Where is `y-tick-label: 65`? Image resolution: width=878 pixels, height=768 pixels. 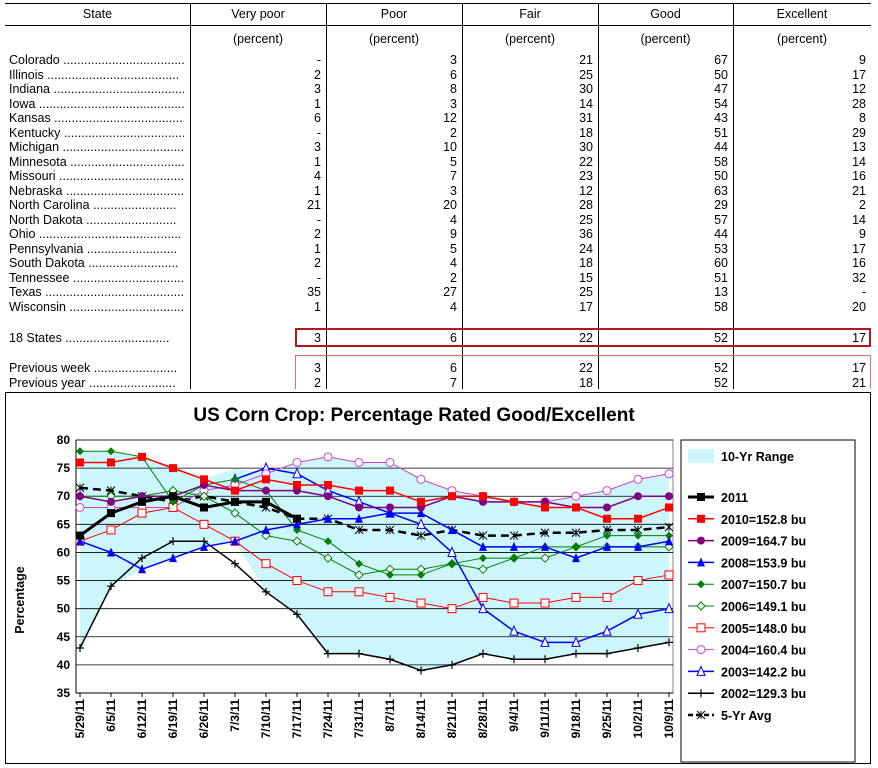
y-tick-label: 65 is located at coordinates (64, 524).